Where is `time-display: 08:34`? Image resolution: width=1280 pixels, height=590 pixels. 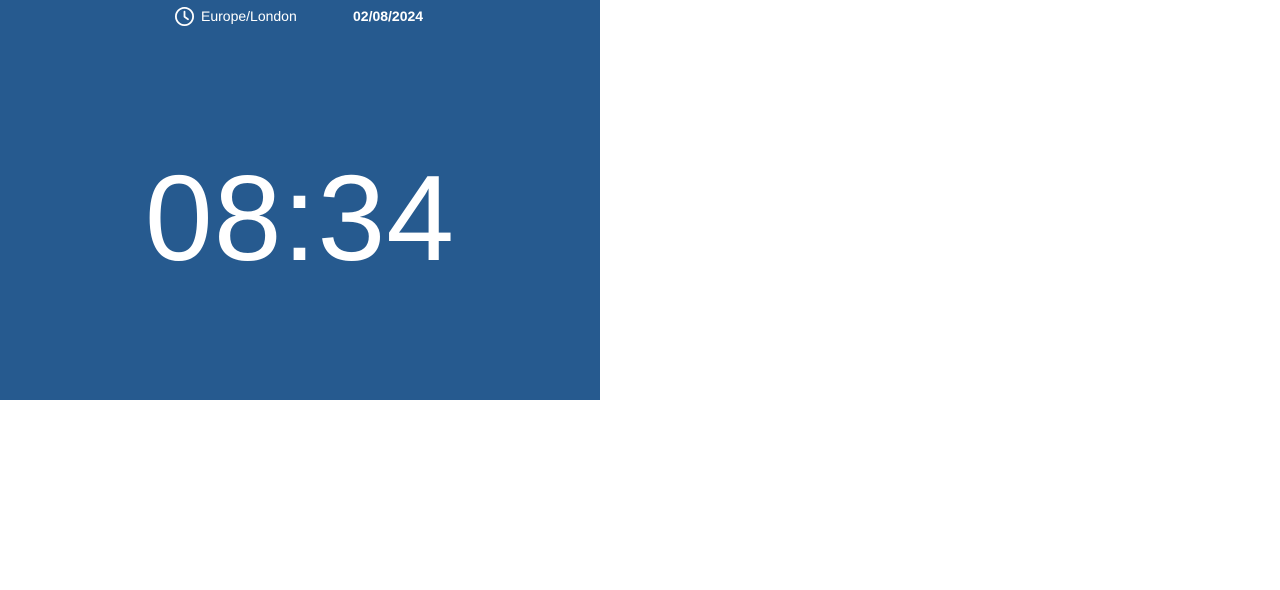 time-display: 08:34 is located at coordinates (300, 218).